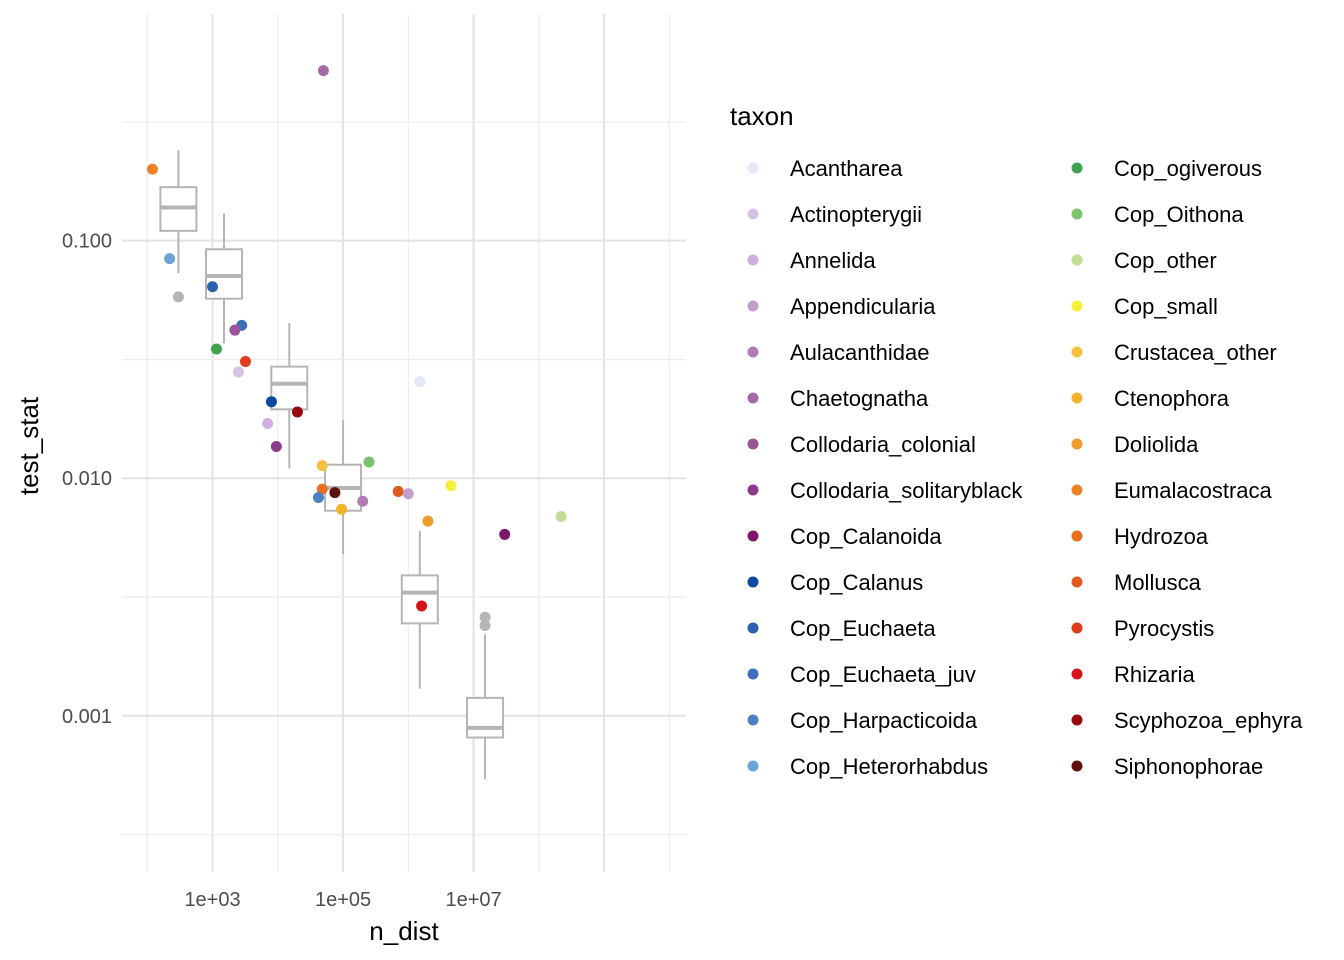 Image resolution: width=1344 pixels, height=960 pixels. I want to click on y-axis-title: test_stat, so click(29, 445).